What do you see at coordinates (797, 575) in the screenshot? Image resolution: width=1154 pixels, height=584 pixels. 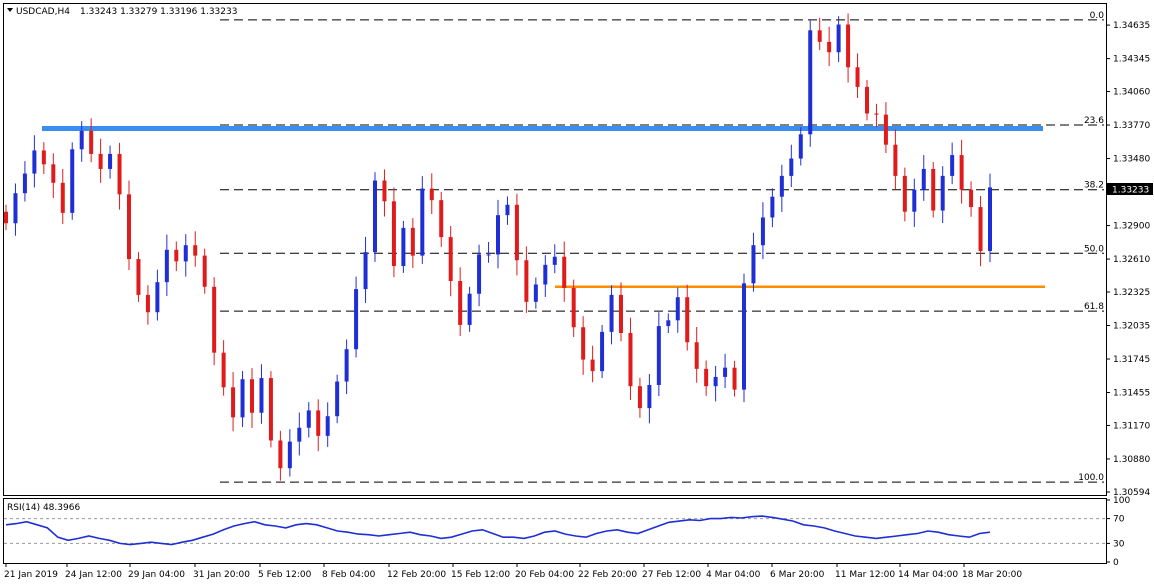 I see `x-tick-label: 6 Mar 20:00` at bounding box center [797, 575].